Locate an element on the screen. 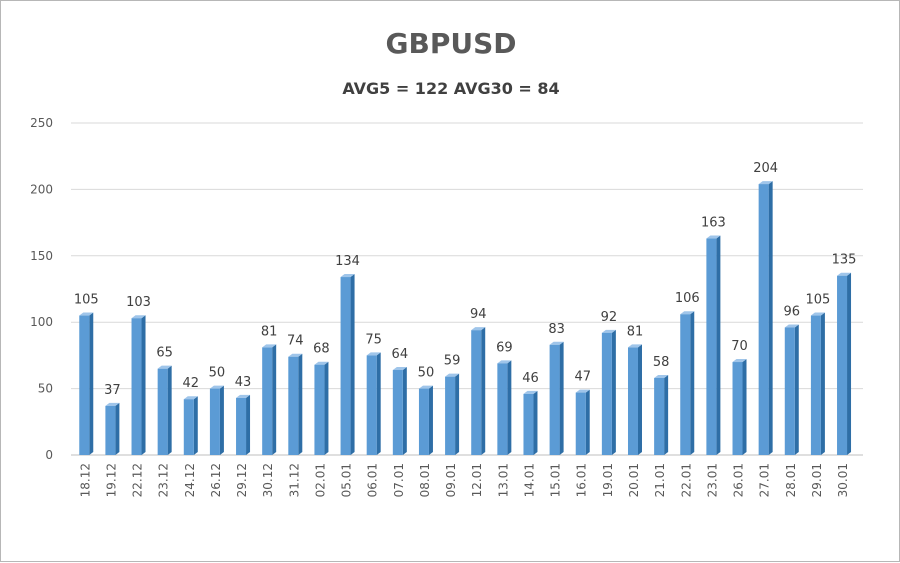 The image size is (900, 563). y-tick-label: 150 is located at coordinates (41, 256).